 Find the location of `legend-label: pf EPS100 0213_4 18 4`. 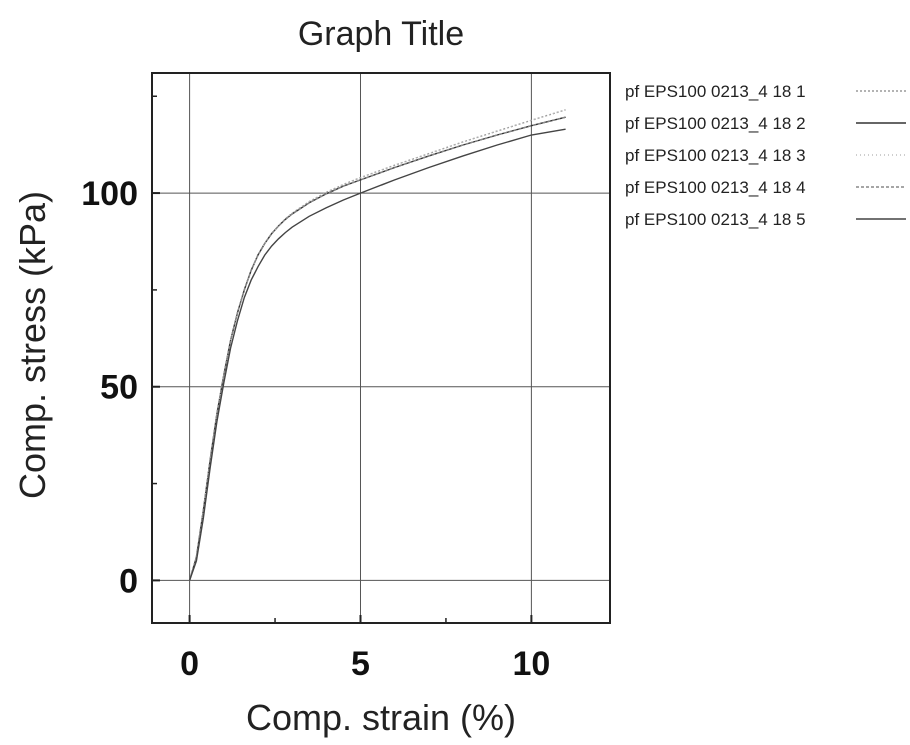

legend-label: pf EPS100 0213_4 18 4 is located at coordinates (715, 187).